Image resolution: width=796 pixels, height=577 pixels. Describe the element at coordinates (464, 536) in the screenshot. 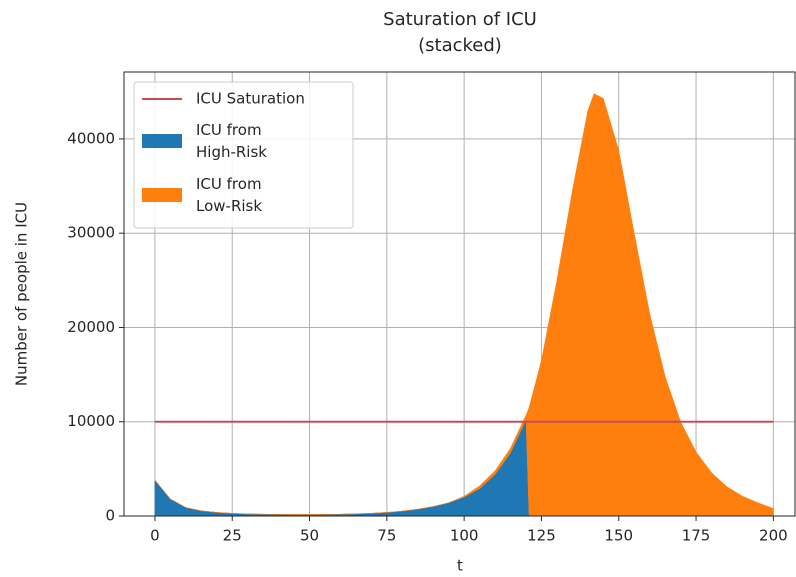

I see `x-tick-label: 100` at that location.